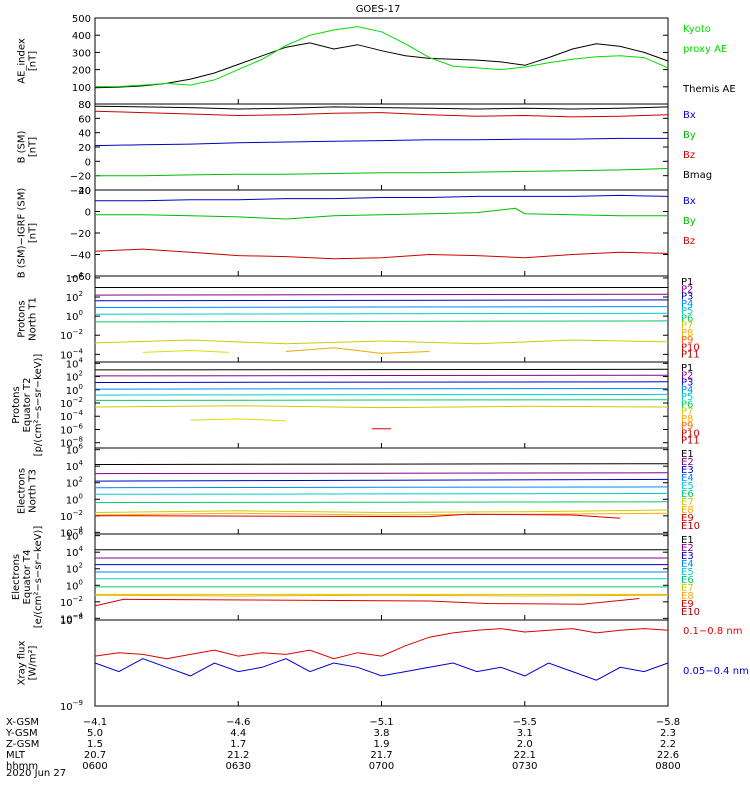 This screenshot has height=800, width=750. Describe the element at coordinates (524, 766) in the screenshot. I see `x-axis-value: 0730` at that location.